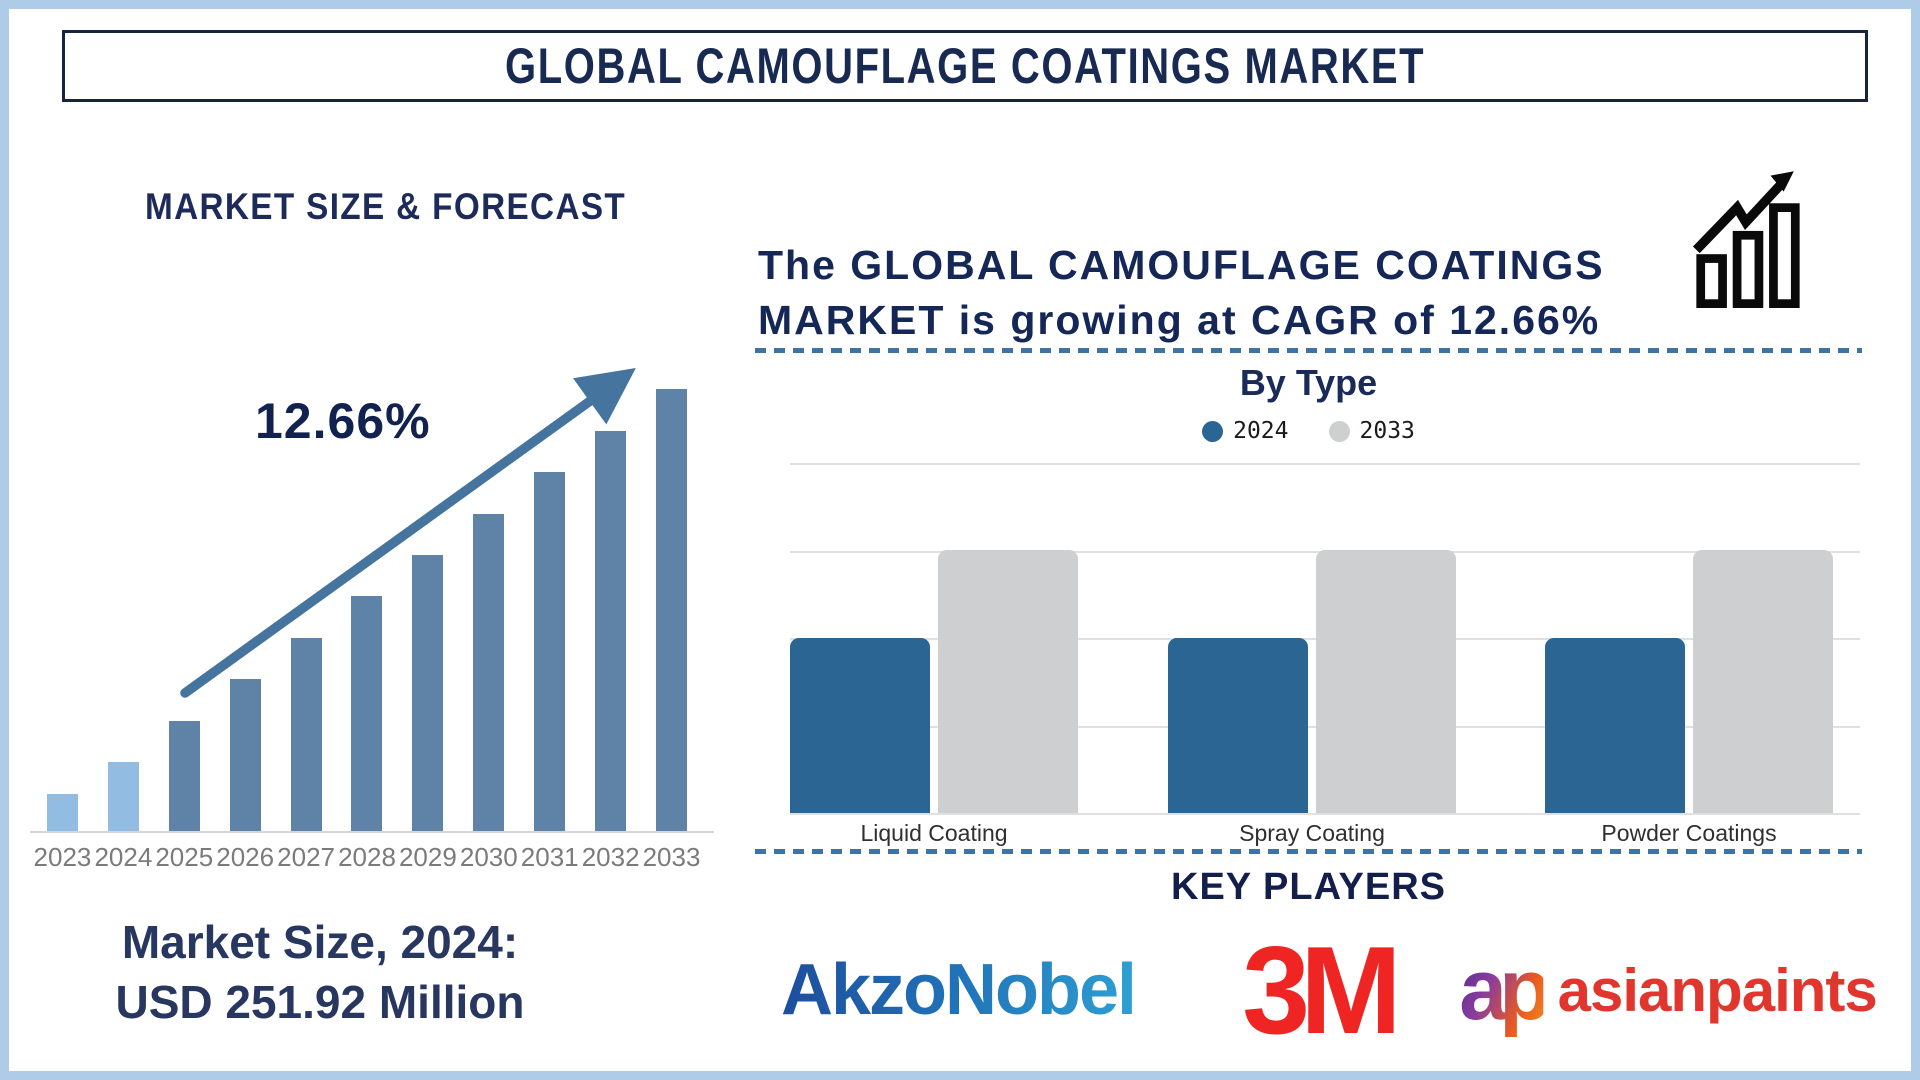 The height and width of the screenshot is (1080, 1920). What do you see at coordinates (1615, 725) in the screenshot?
I see `type-bar-2024-powder-coatings` at bounding box center [1615, 725].